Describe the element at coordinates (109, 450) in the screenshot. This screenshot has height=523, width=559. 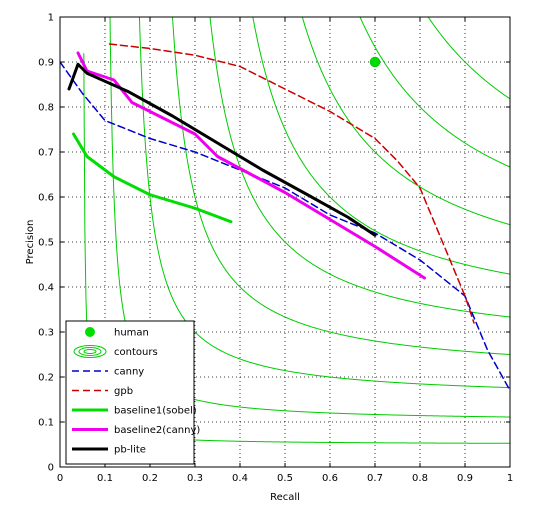
I see `legend-item: pb-lite` at that location.